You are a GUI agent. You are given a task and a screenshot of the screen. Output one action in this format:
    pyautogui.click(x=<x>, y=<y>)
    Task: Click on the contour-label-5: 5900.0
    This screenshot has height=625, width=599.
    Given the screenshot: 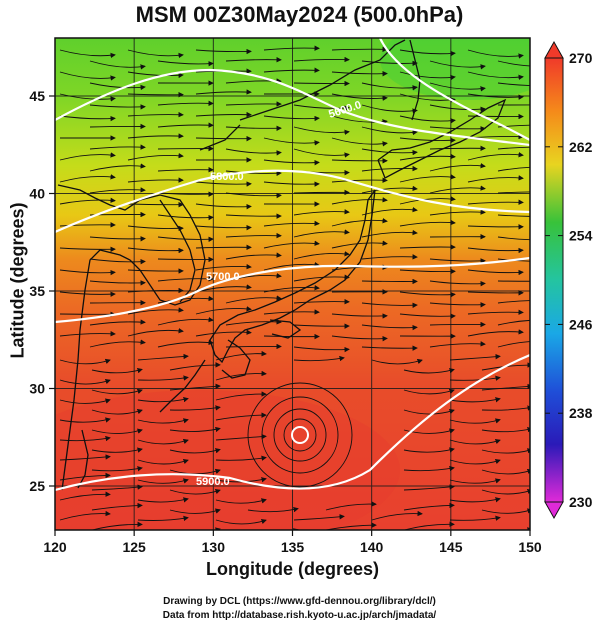 What is the action you would take?
    pyautogui.click(x=213, y=482)
    